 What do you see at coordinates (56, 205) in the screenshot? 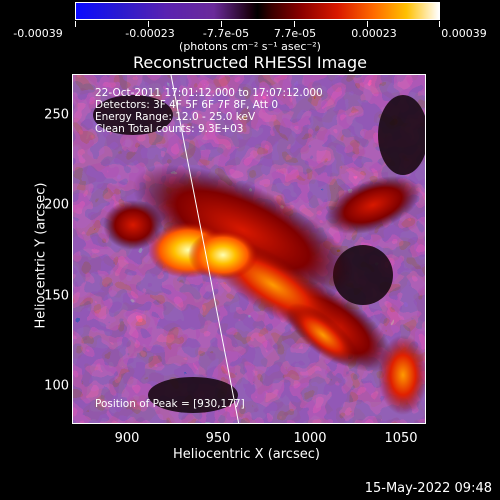
I see `y-tick-label: 200` at bounding box center [56, 205].